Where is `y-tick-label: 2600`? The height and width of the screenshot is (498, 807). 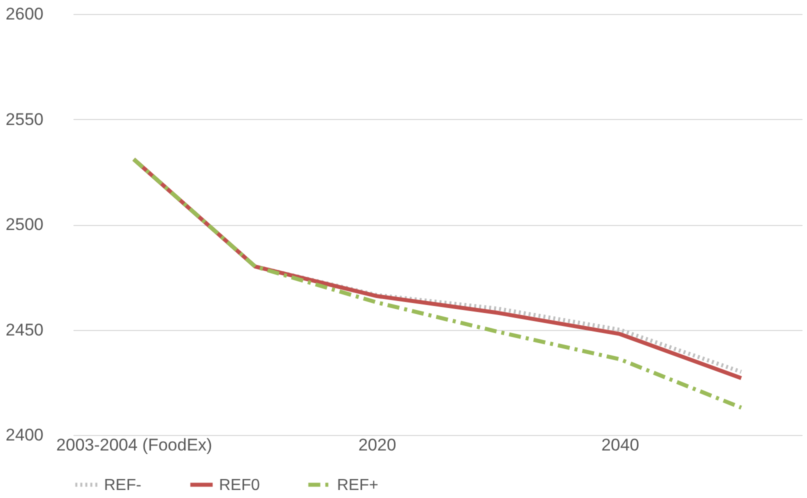
y-tick-label: 2600 is located at coordinates (25, 14).